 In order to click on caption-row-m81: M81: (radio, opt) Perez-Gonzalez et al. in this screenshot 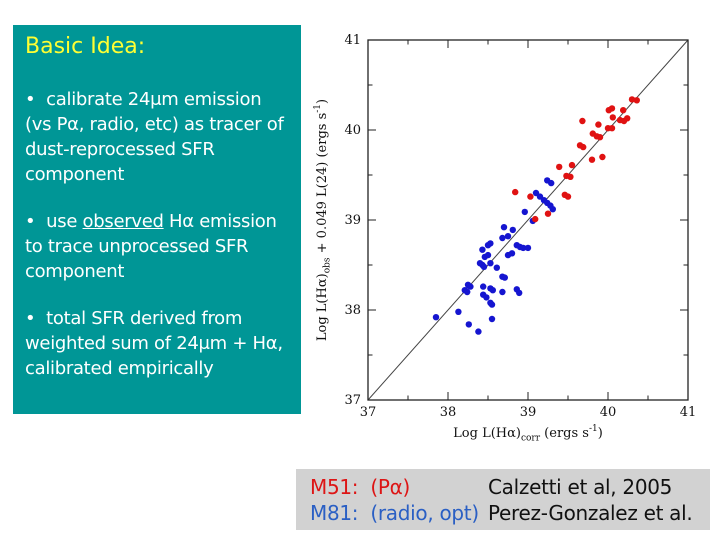, I will do `click(510, 513)`.